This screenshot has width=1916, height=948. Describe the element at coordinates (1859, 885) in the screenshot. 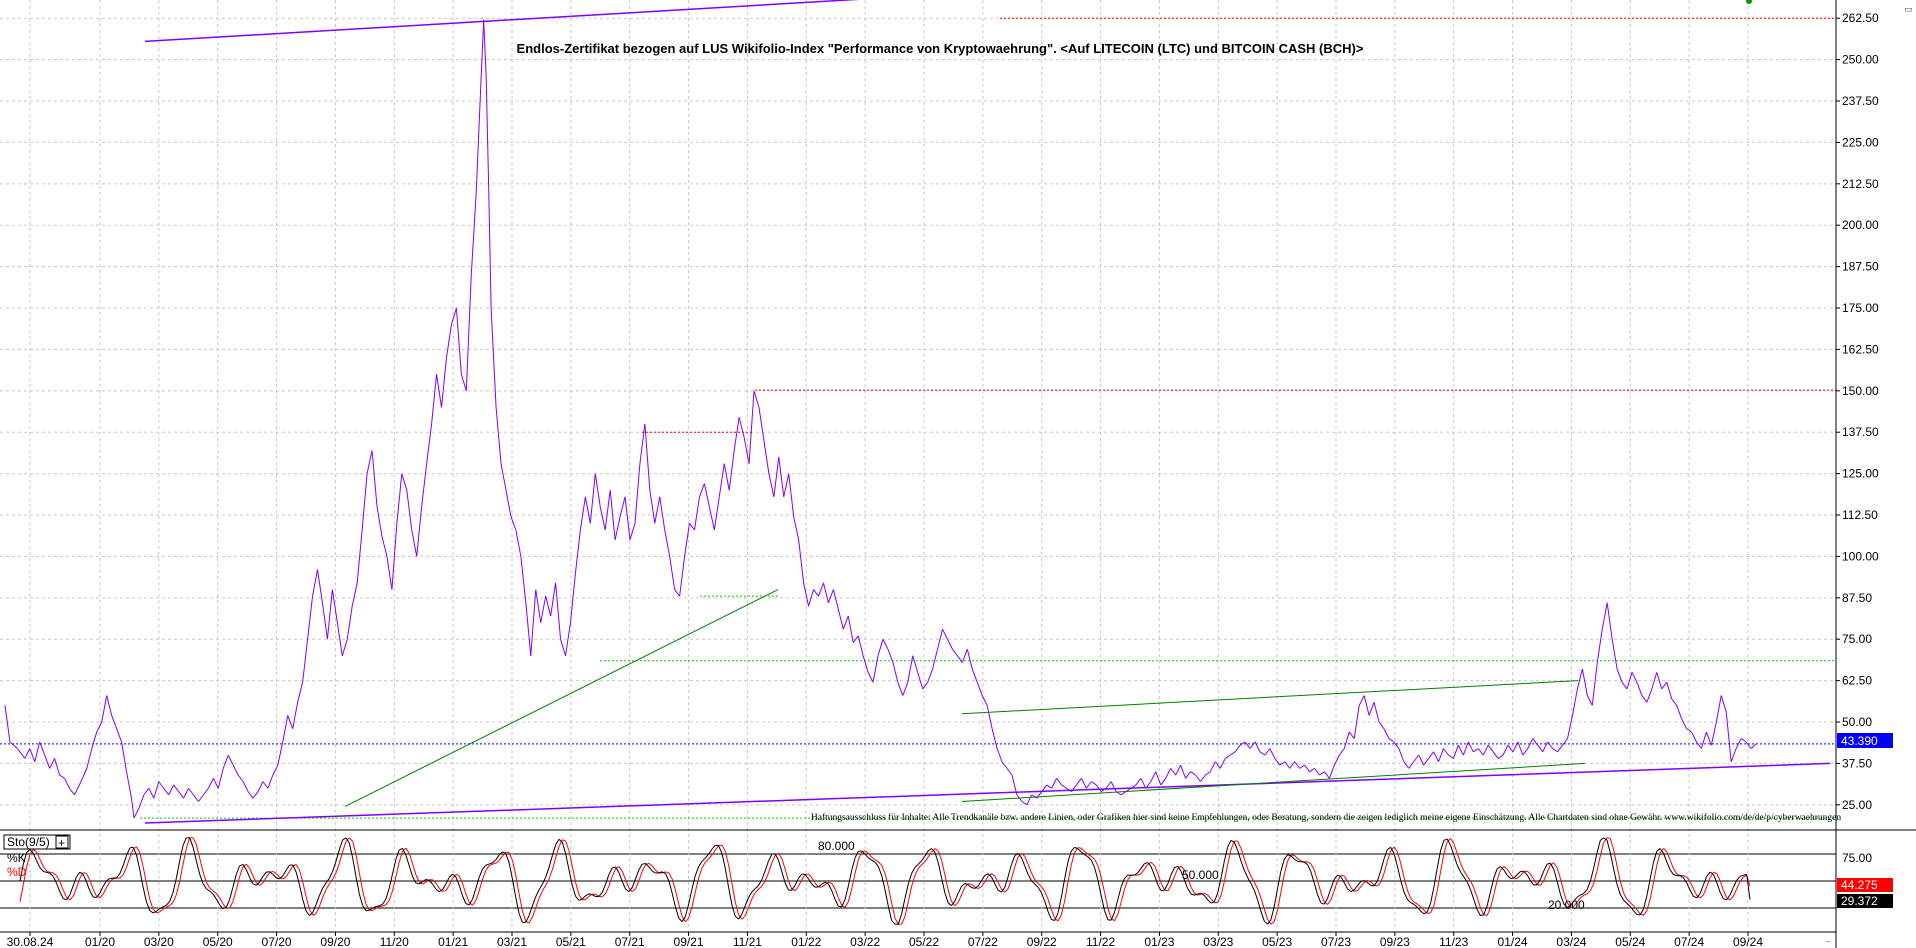

I see `sto-d-last-value: 44.275` at that location.